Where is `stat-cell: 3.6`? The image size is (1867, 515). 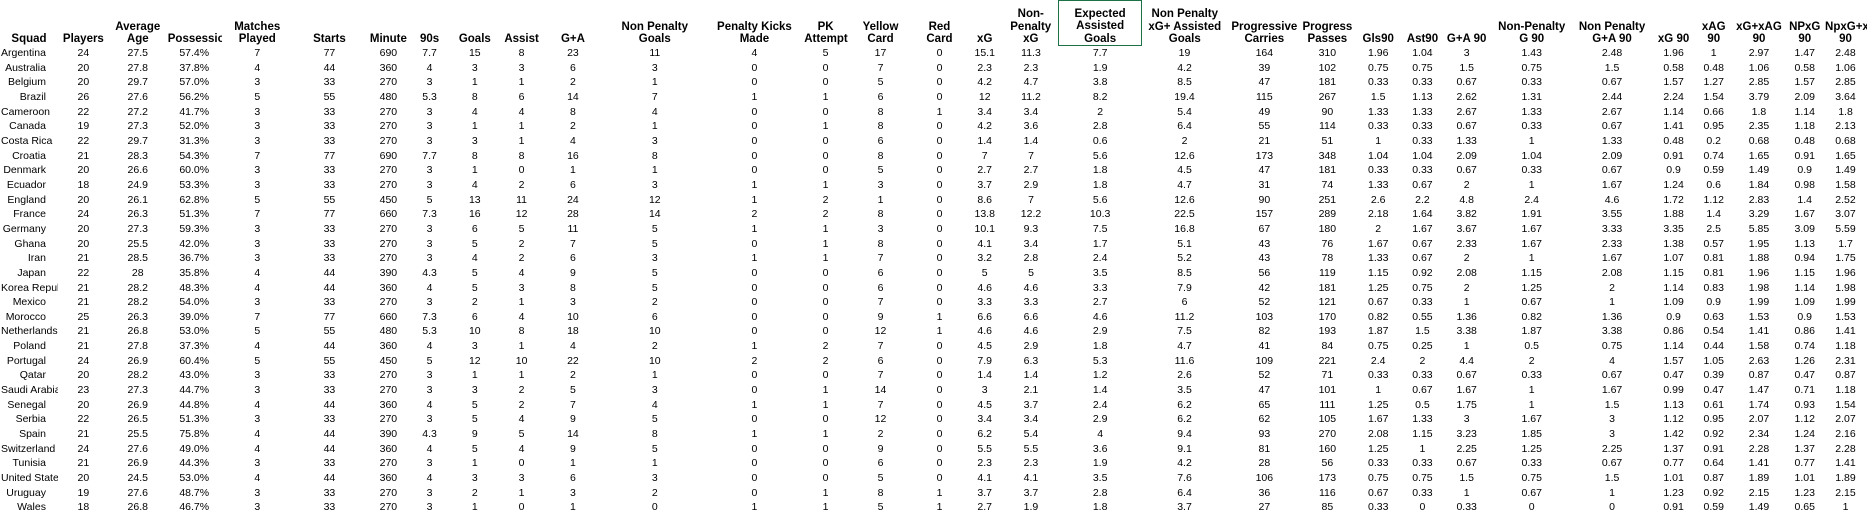 stat-cell: 3.6 is located at coordinates (1099, 449).